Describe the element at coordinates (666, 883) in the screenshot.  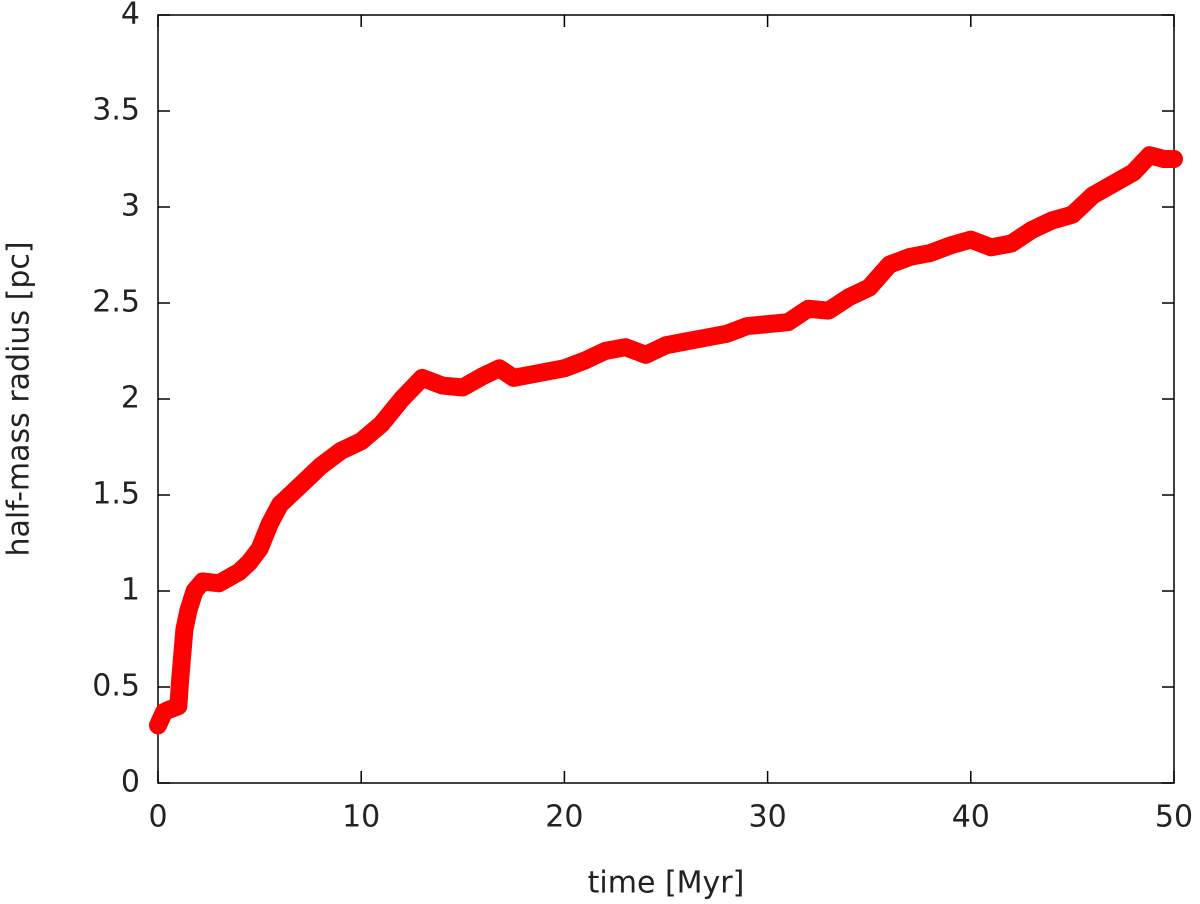
I see `x-axis-label: time [Myr]` at that location.